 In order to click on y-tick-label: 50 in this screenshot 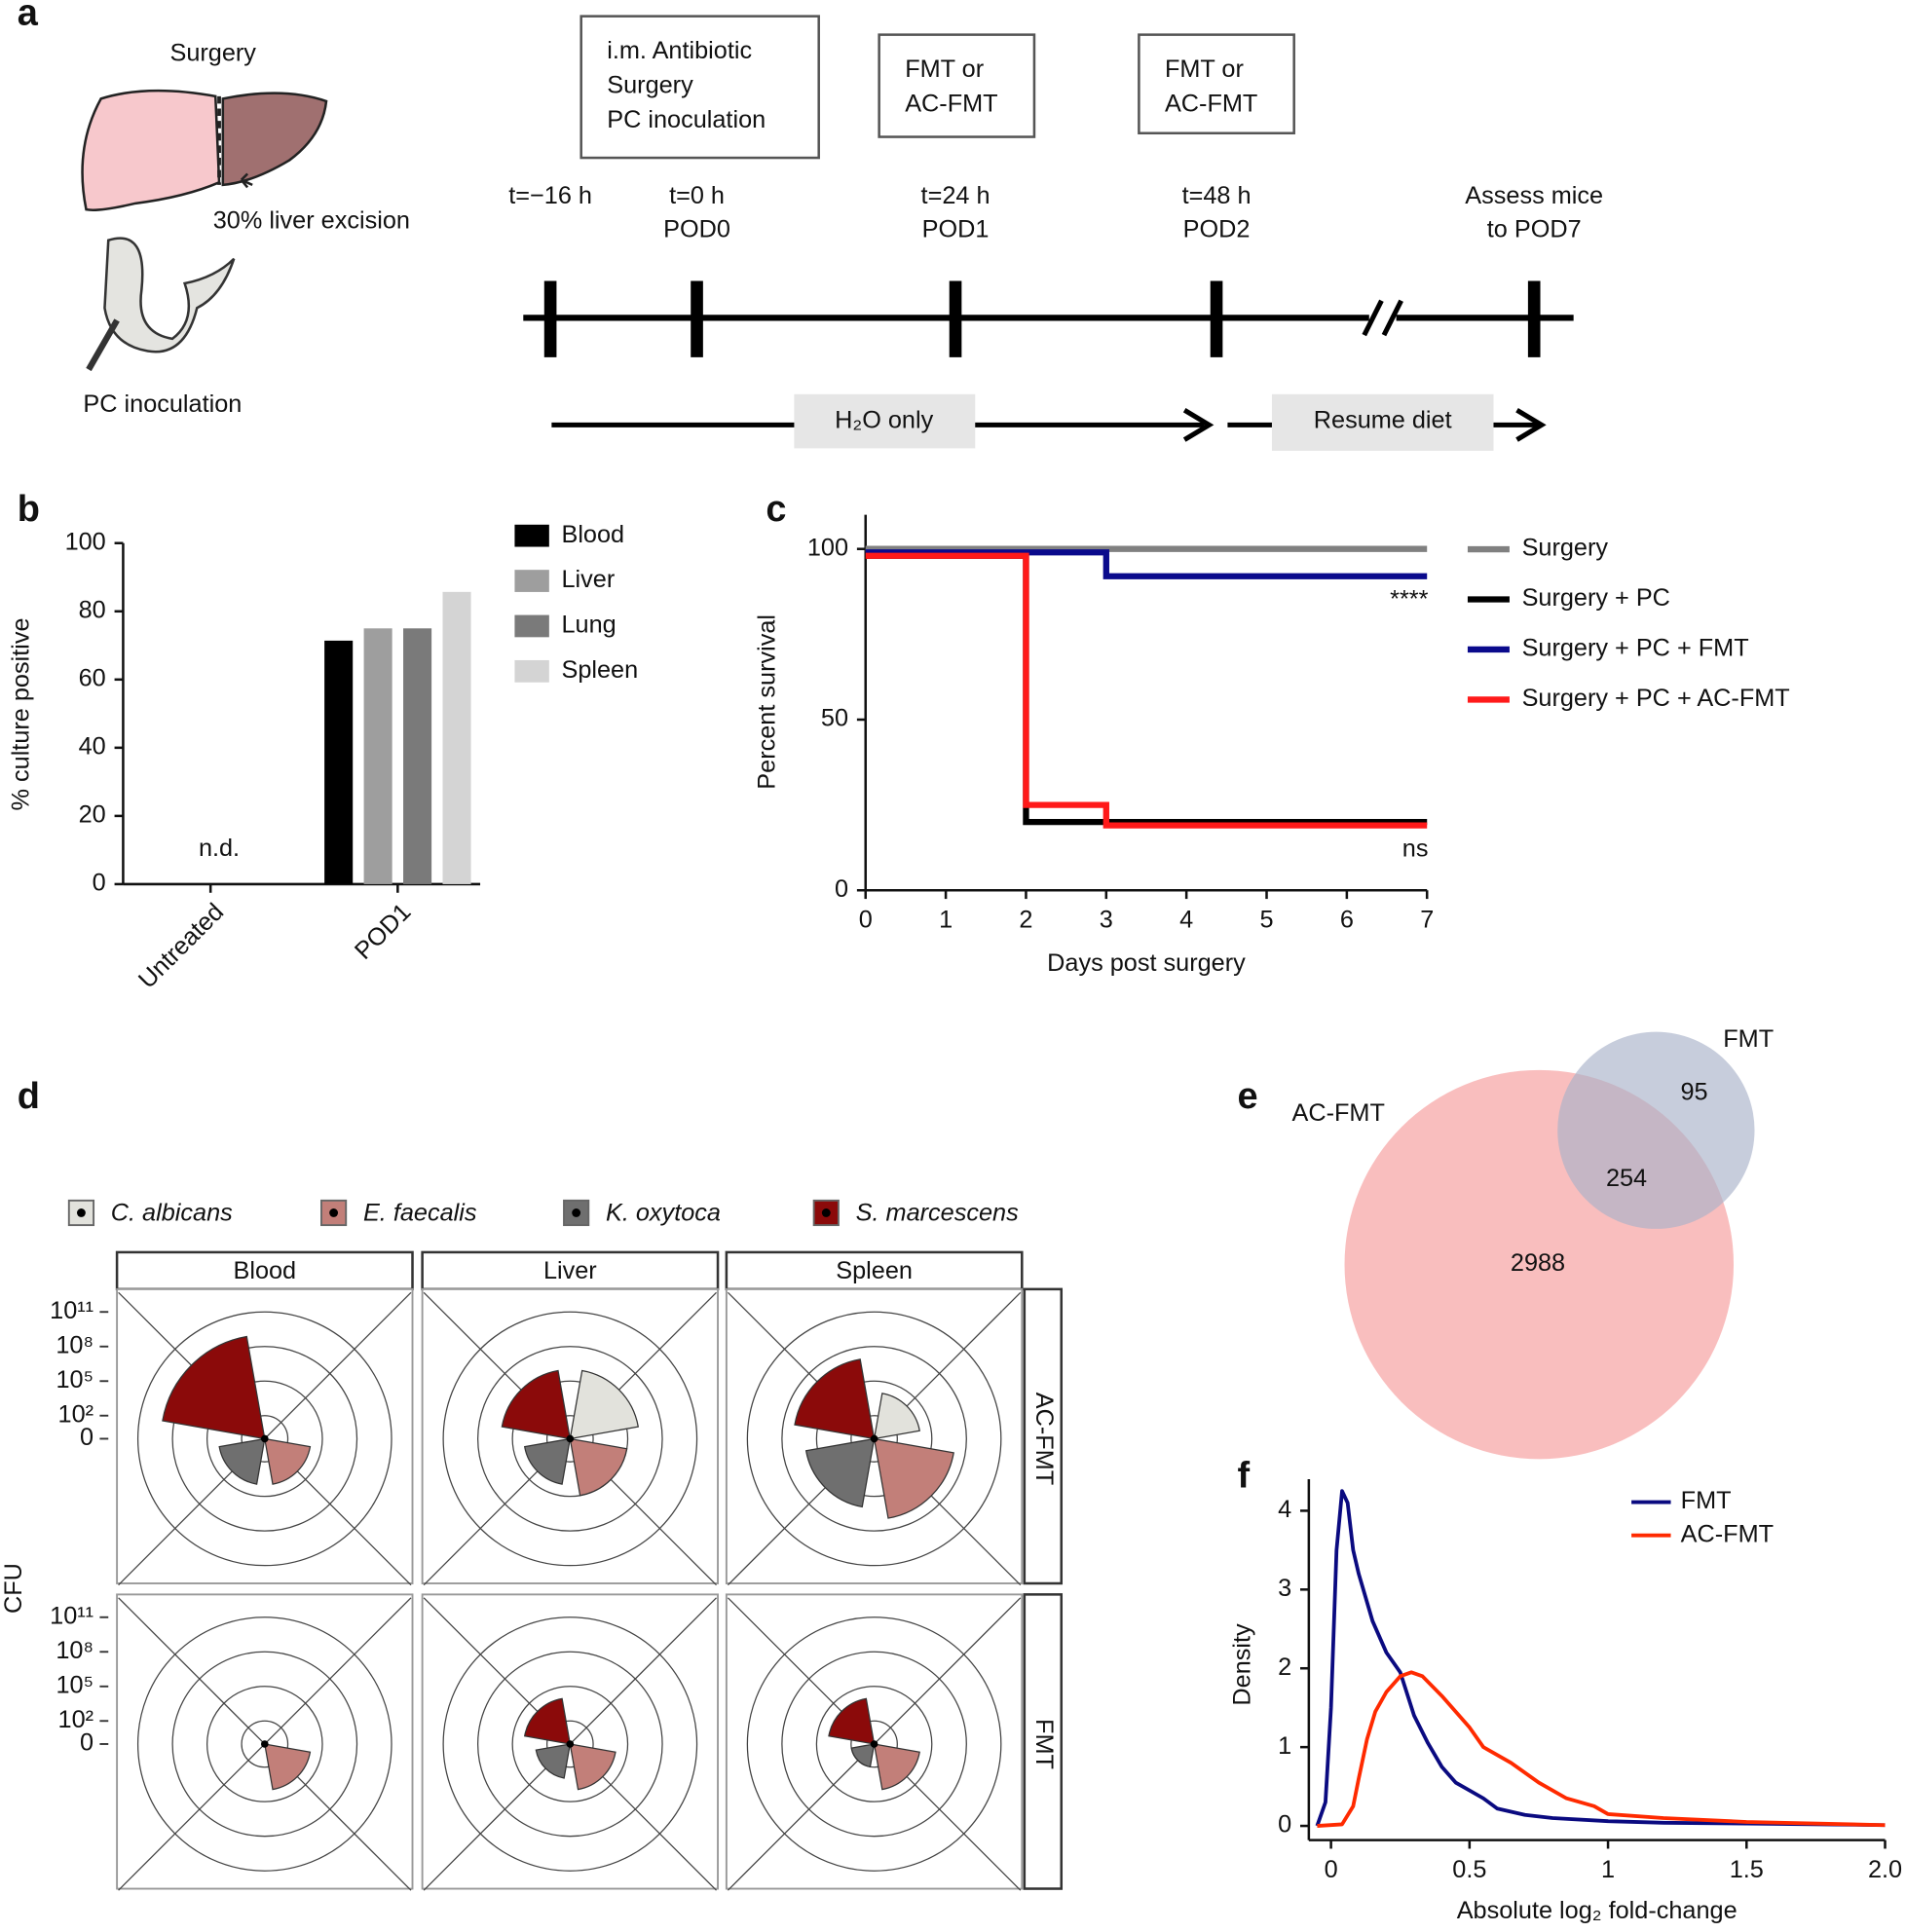, I will do `click(835, 718)`.